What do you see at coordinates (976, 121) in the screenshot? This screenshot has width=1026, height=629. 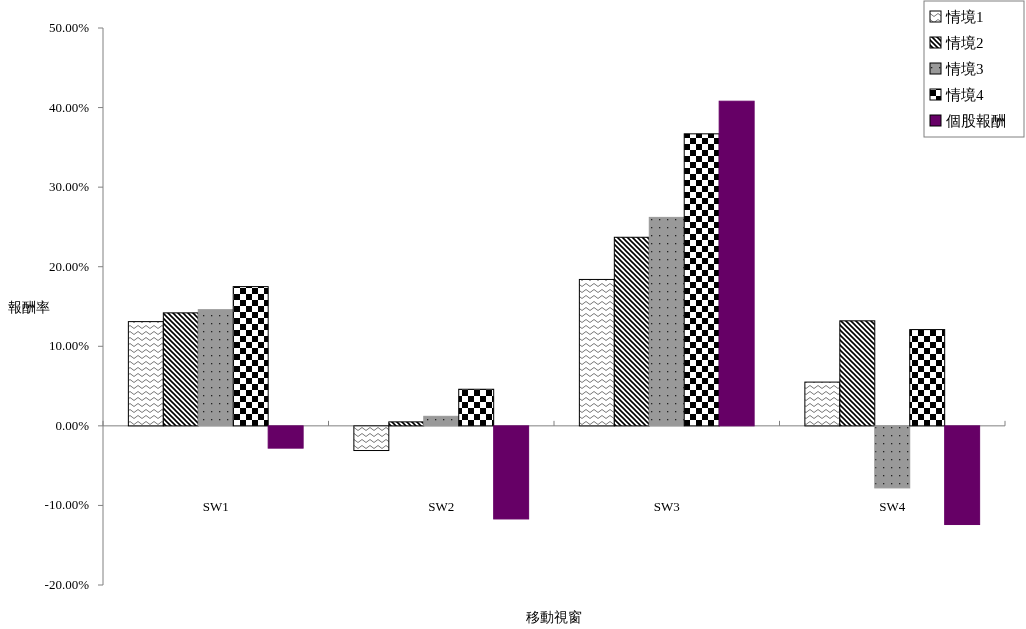 I see `legend-label: 個股報酬` at bounding box center [976, 121].